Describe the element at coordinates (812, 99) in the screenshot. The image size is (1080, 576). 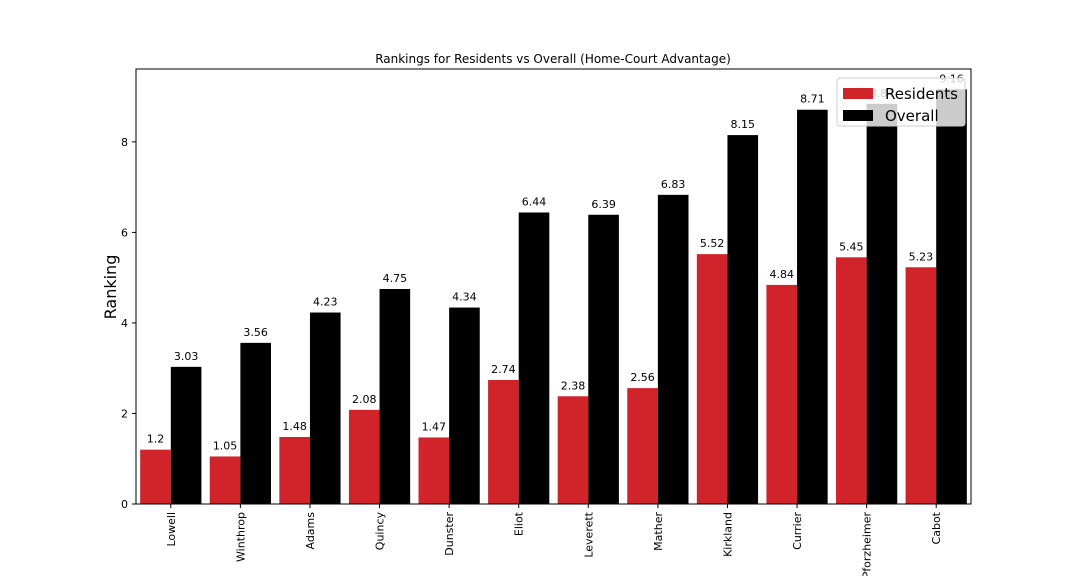
I see `value-label: 8.71` at that location.